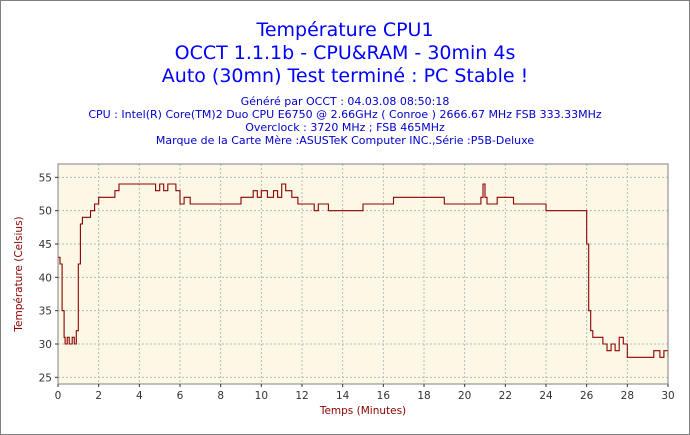 The height and width of the screenshot is (435, 690). What do you see at coordinates (627, 396) in the screenshot?
I see `x-tick-label: 28` at bounding box center [627, 396].